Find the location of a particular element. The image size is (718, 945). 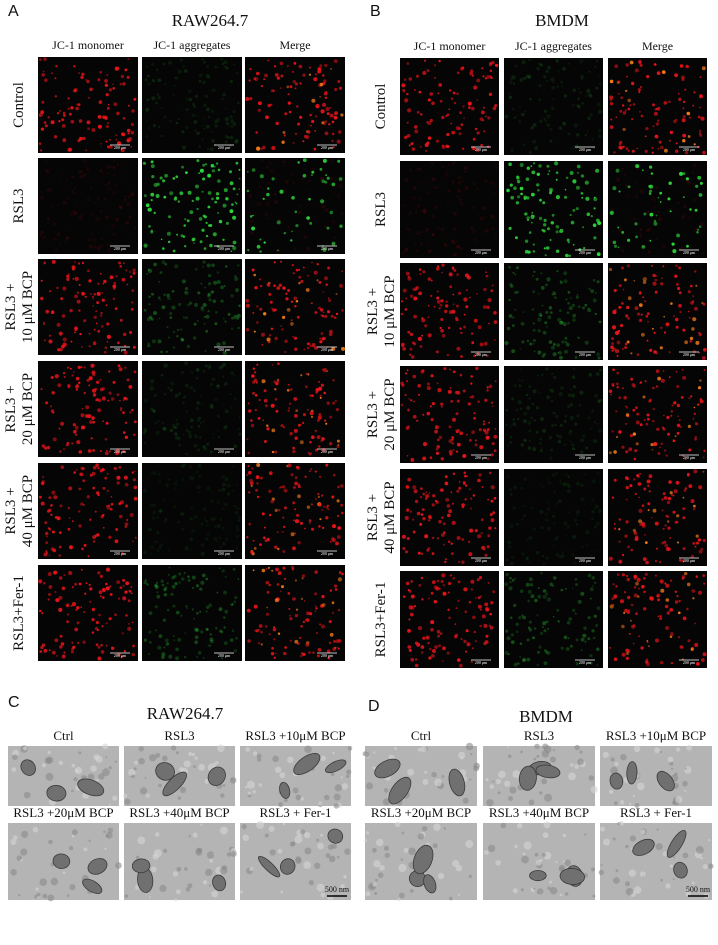

scale-bar-label: 200 μm is located at coordinates (120, 553).